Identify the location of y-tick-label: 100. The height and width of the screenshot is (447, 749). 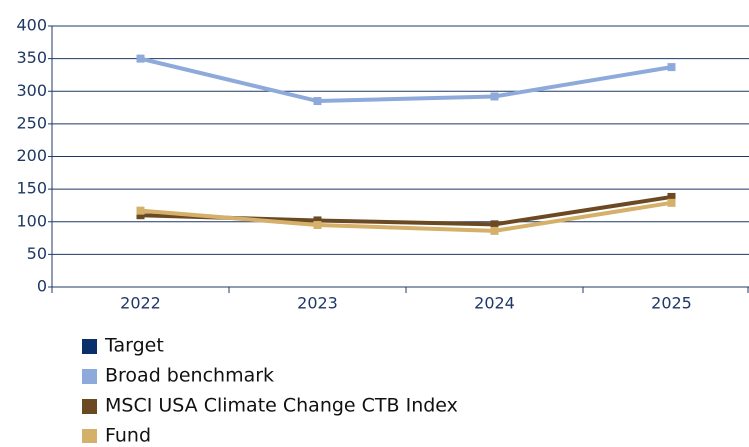
(31, 220).